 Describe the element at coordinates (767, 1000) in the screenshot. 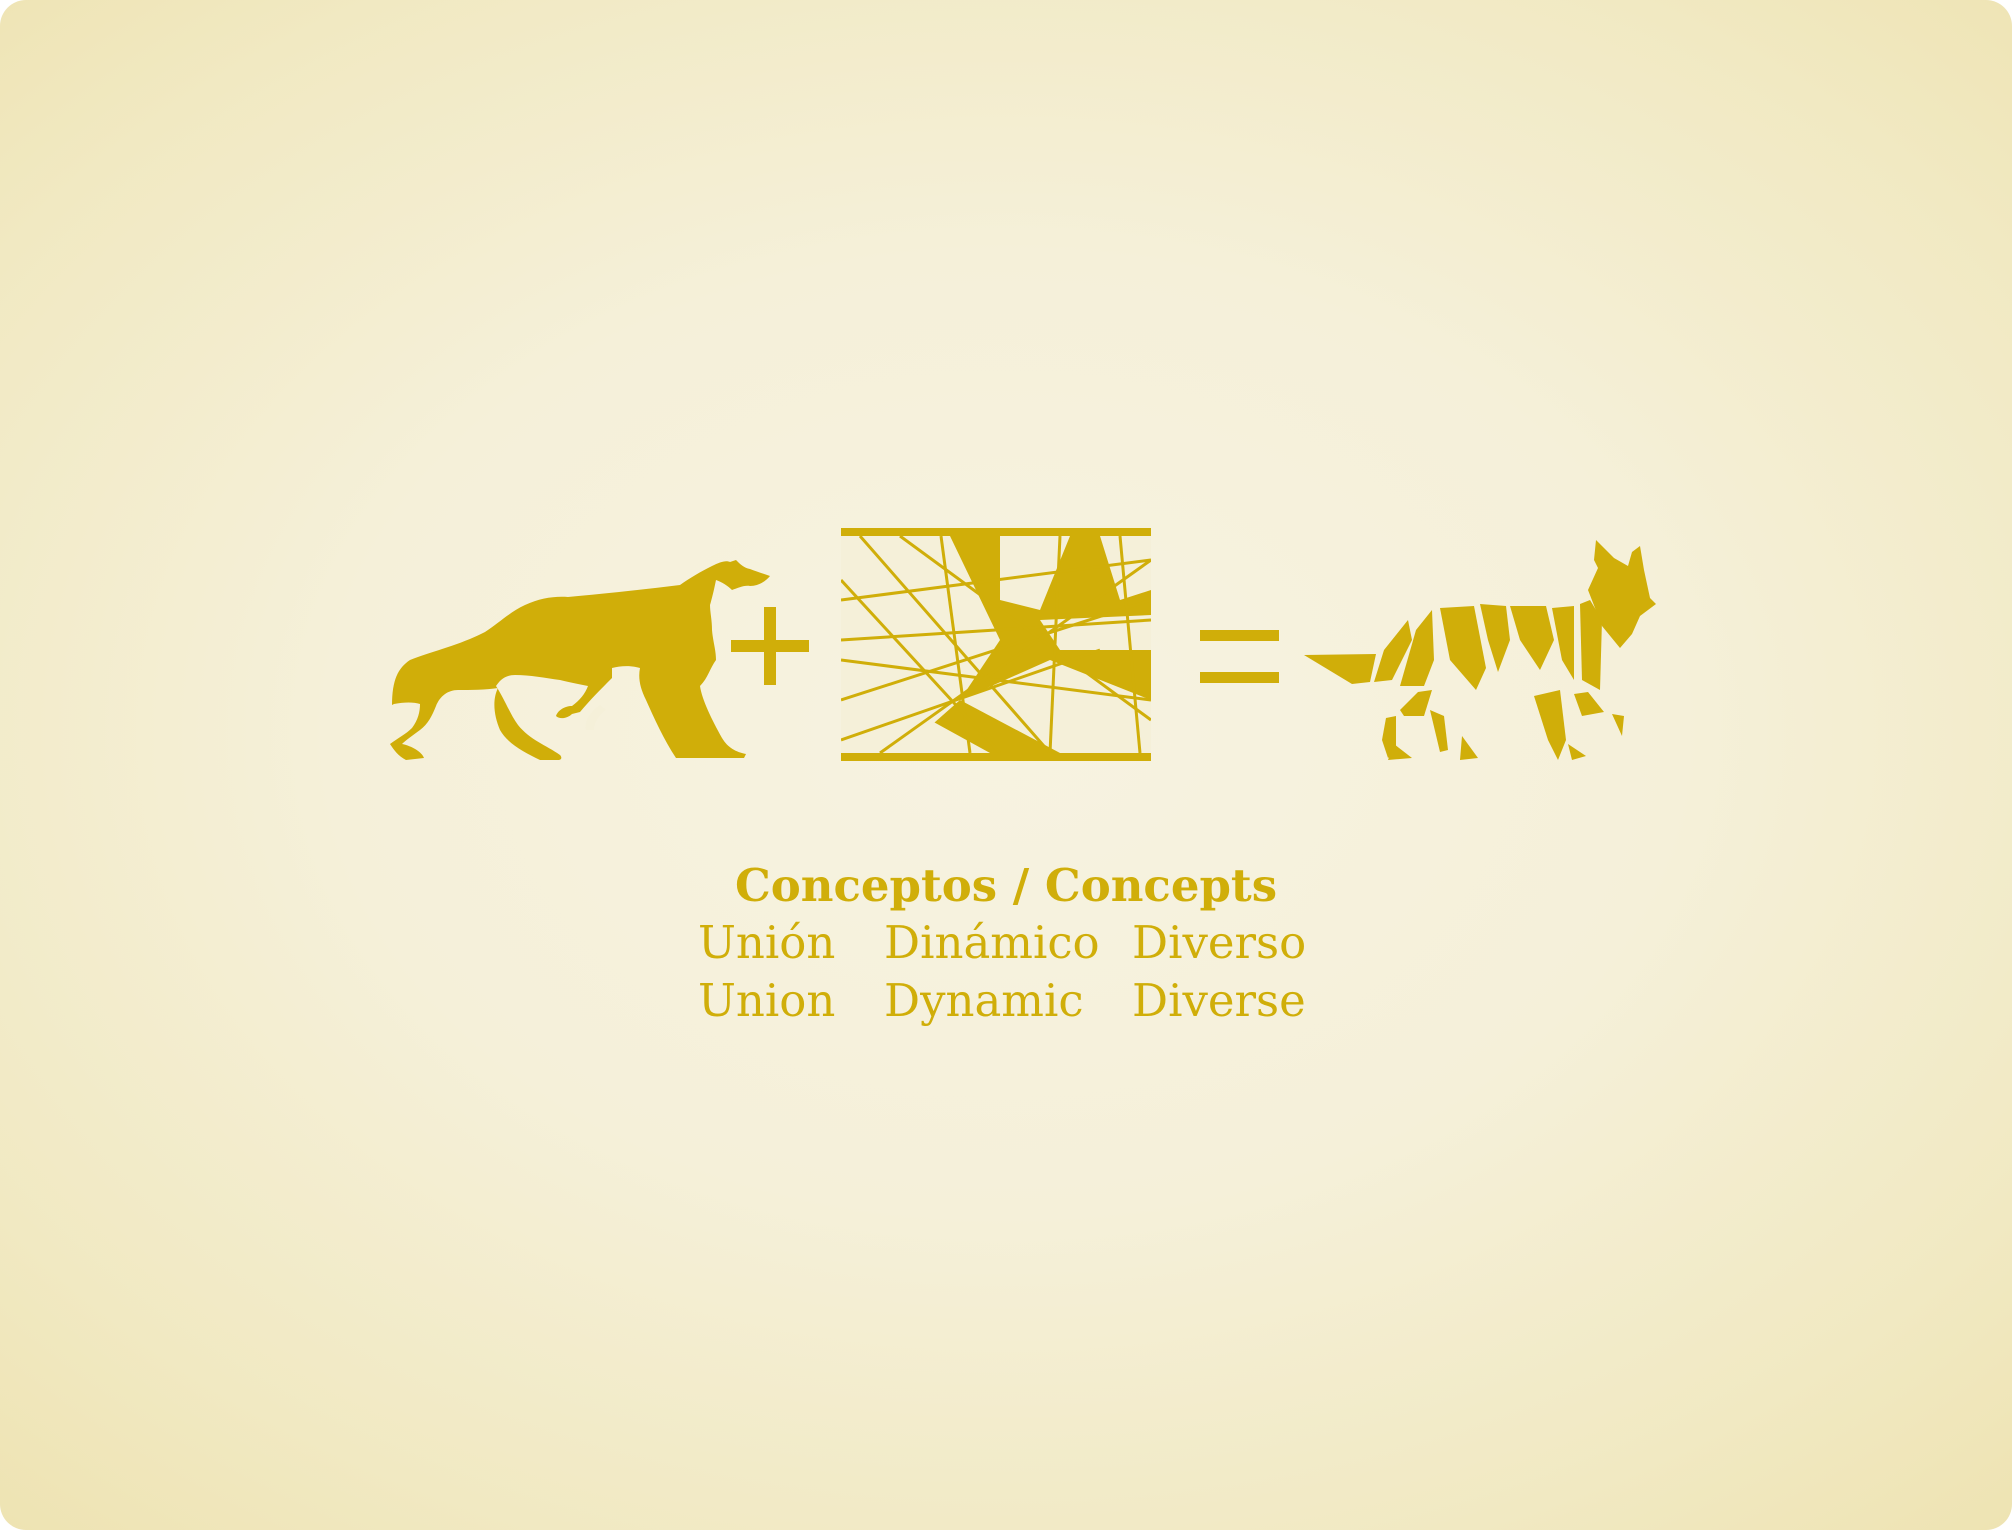

I see `concept-english-1: Union` at that location.